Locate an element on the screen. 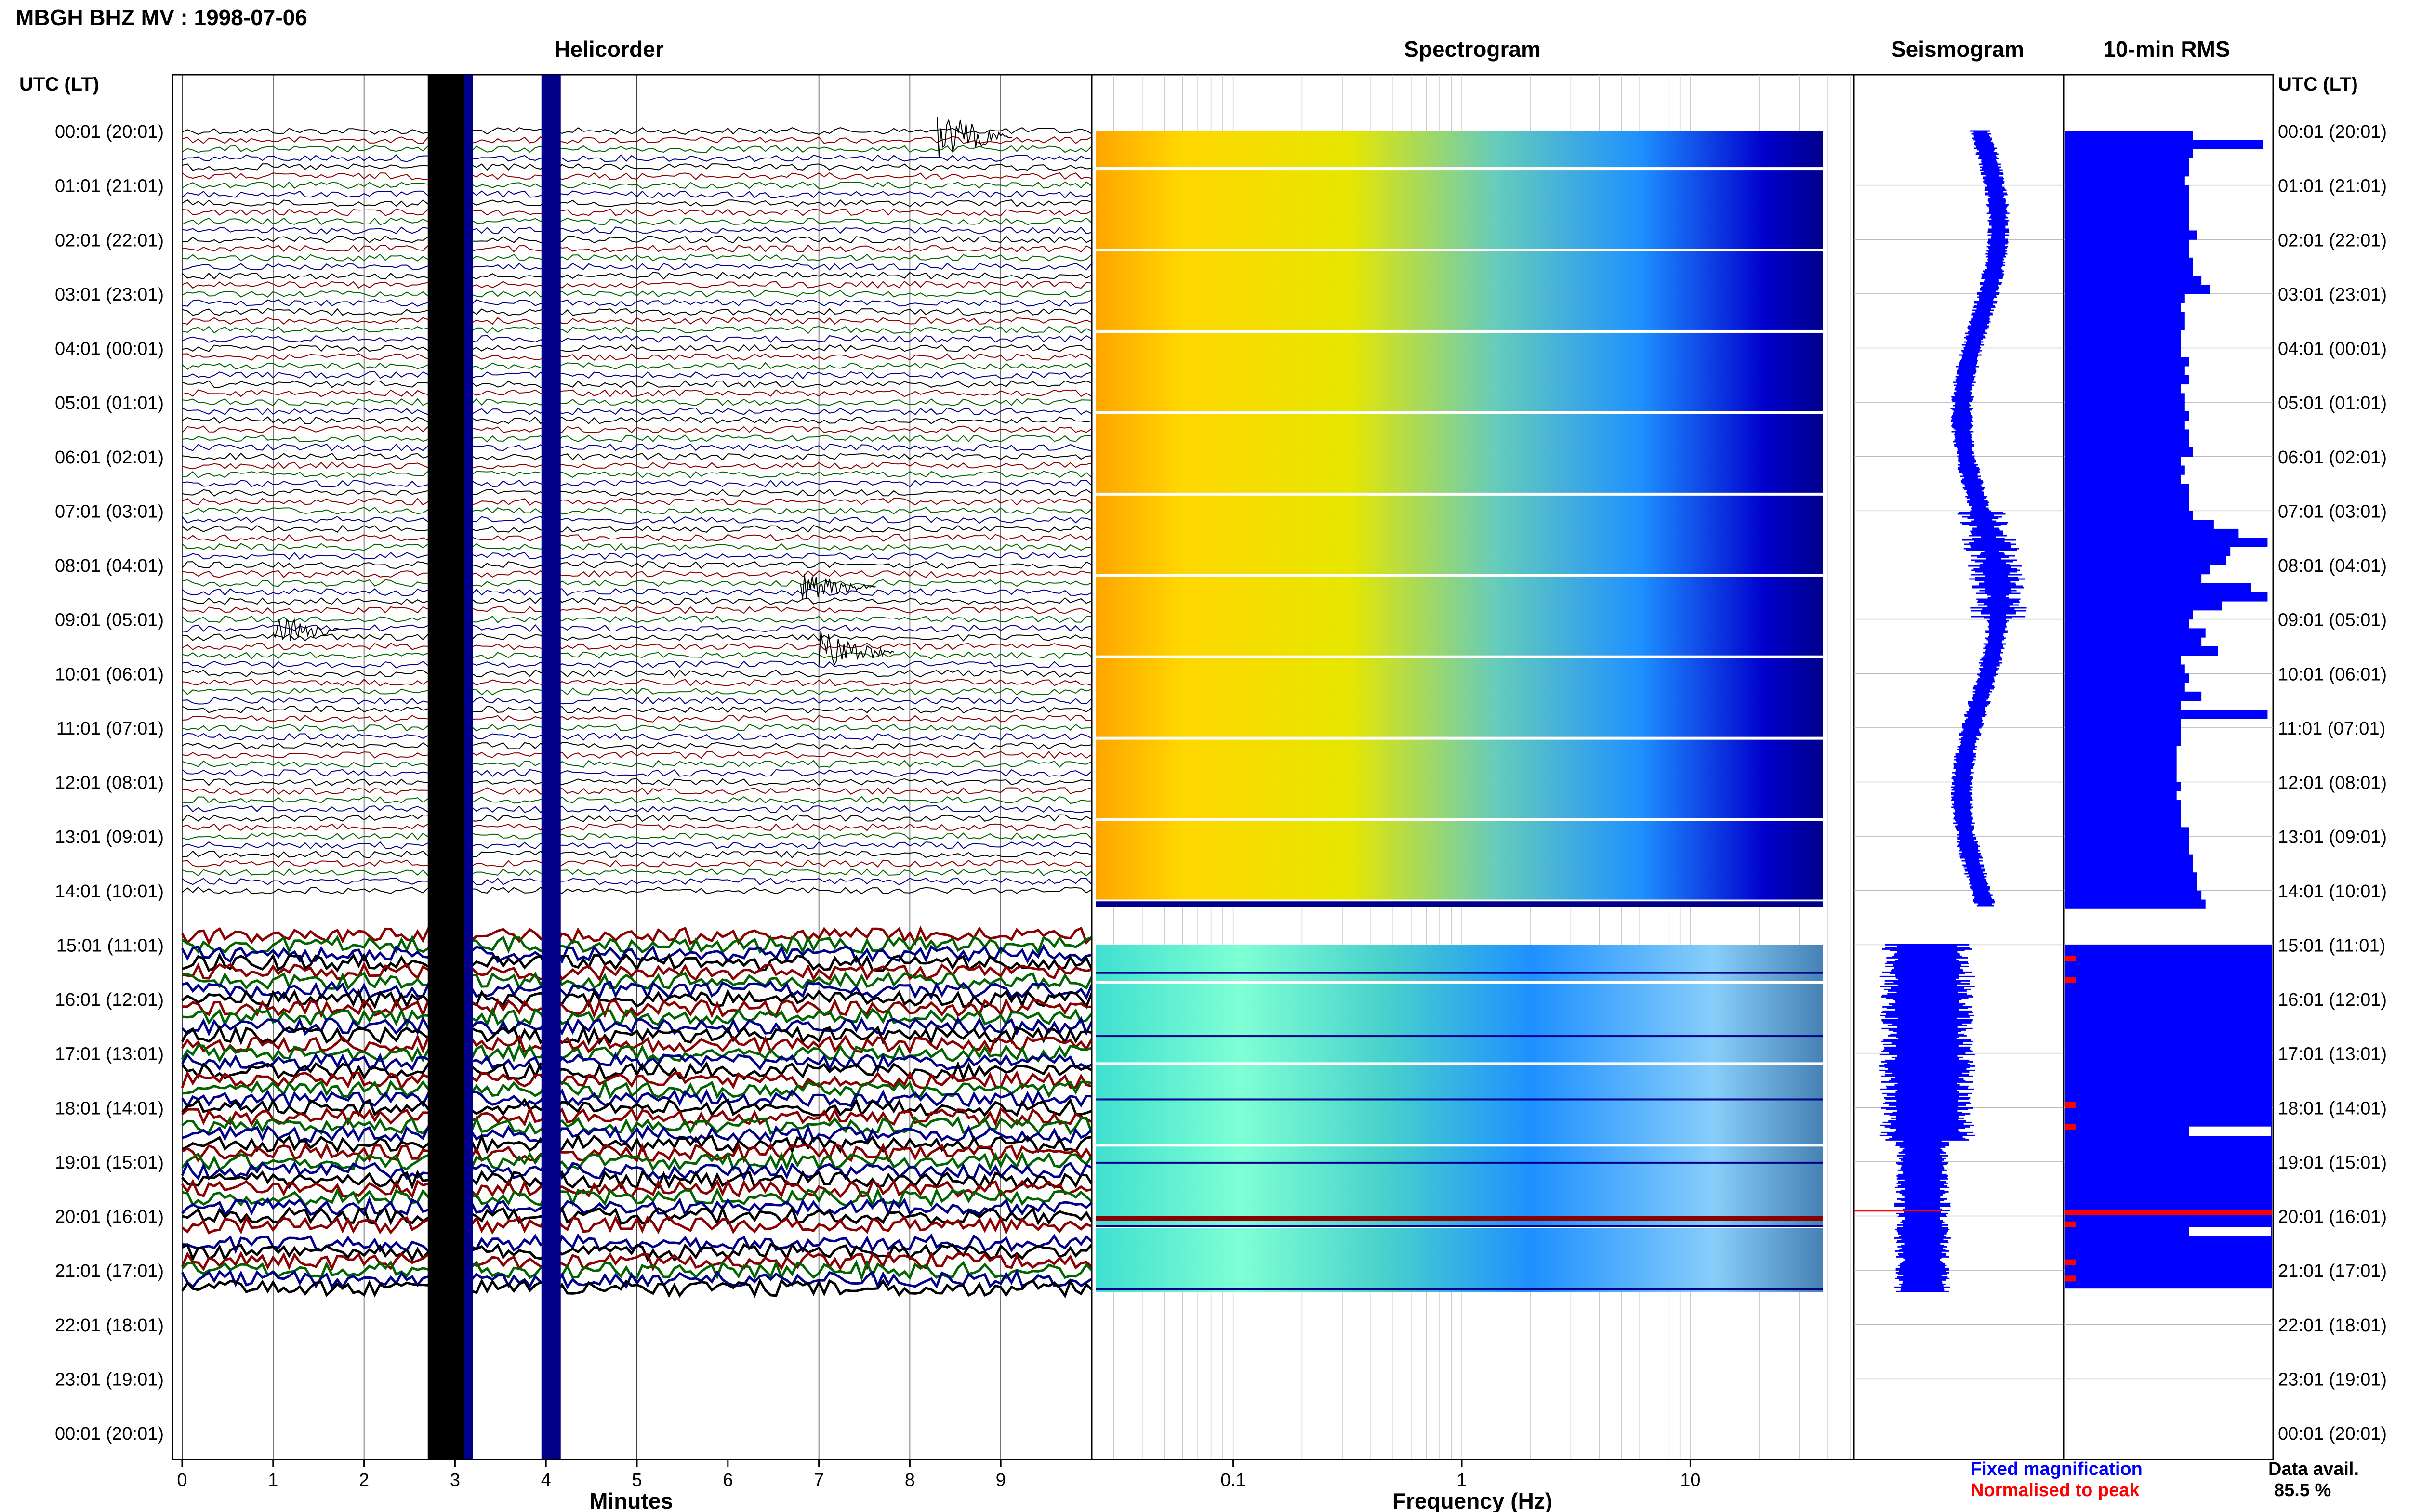 The height and width of the screenshot is (1512, 2409). time-label-right: 11:01 (07:01) is located at coordinates (2331, 729).